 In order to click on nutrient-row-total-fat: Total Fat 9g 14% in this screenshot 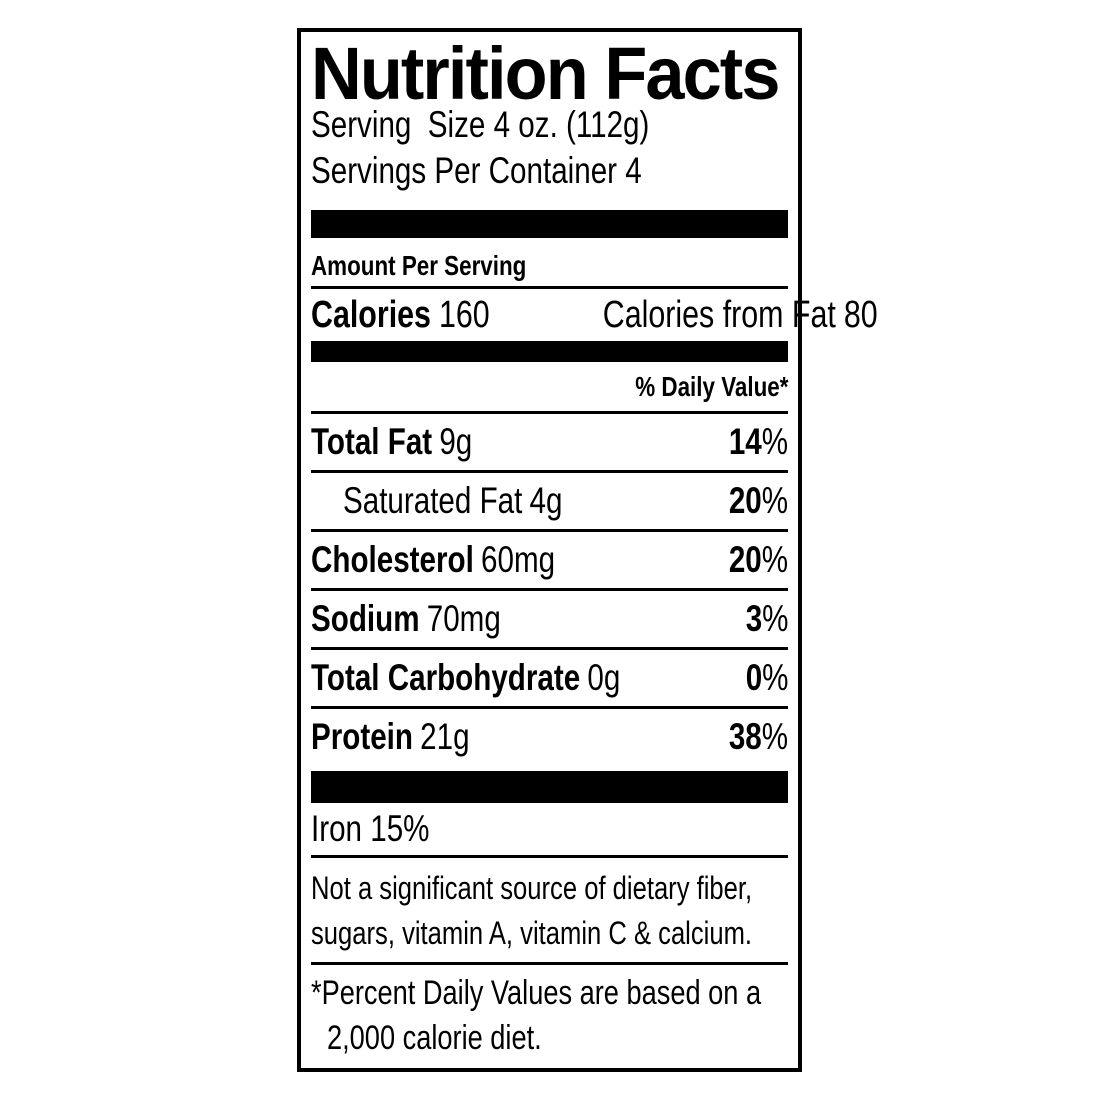, I will do `click(549, 442)`.